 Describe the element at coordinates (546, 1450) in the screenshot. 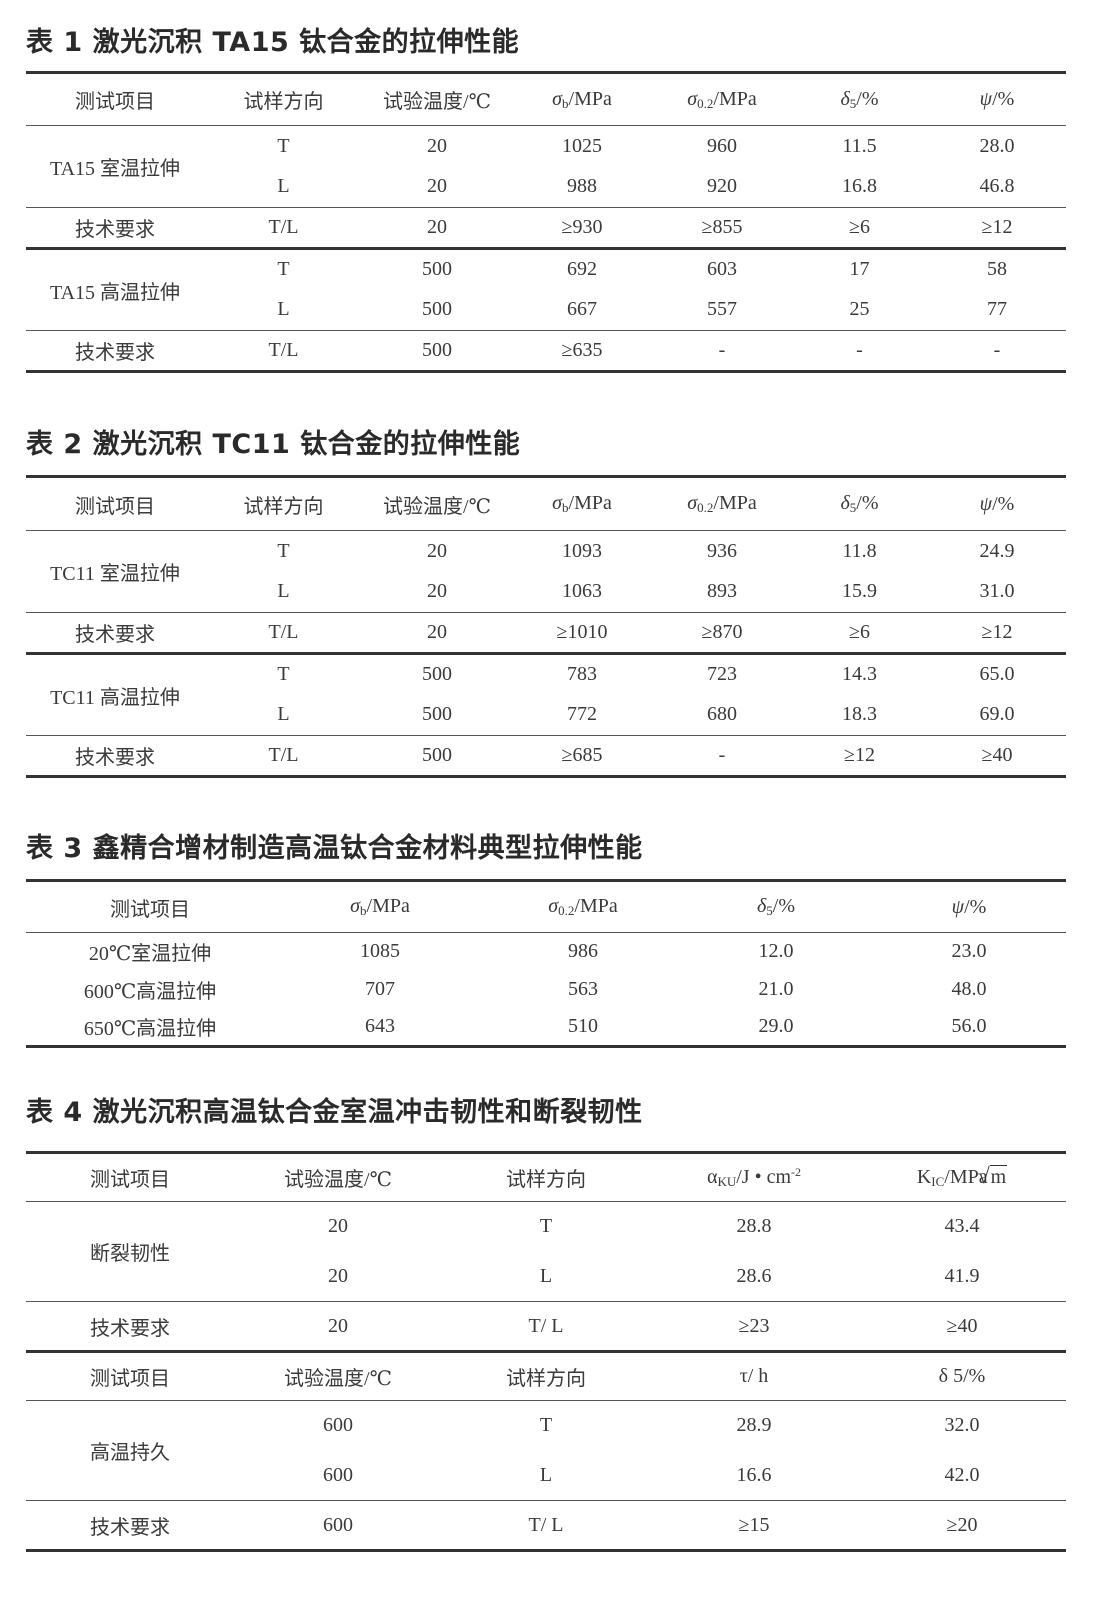

I see `table-row: 高温持久 600 T 28.9 32.0` at that location.